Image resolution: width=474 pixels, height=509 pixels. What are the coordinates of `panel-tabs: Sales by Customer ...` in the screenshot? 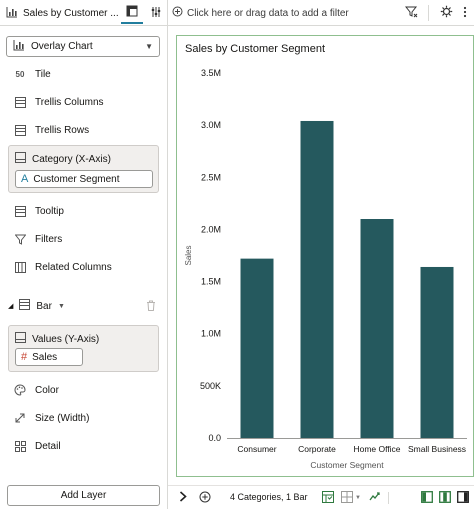 It's located at (84, 13).